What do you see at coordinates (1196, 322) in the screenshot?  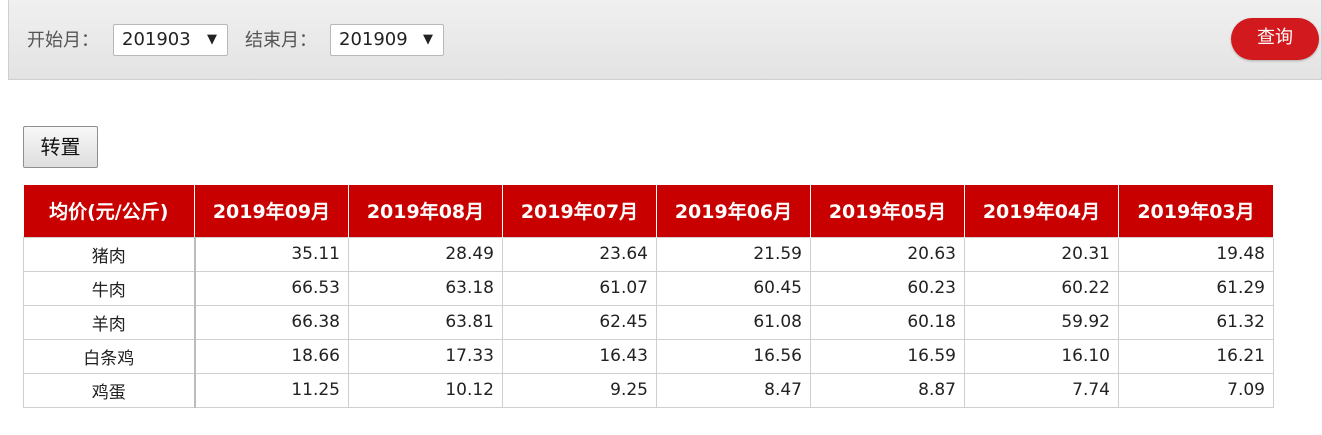 I see `price-cell: 61.32` at bounding box center [1196, 322].